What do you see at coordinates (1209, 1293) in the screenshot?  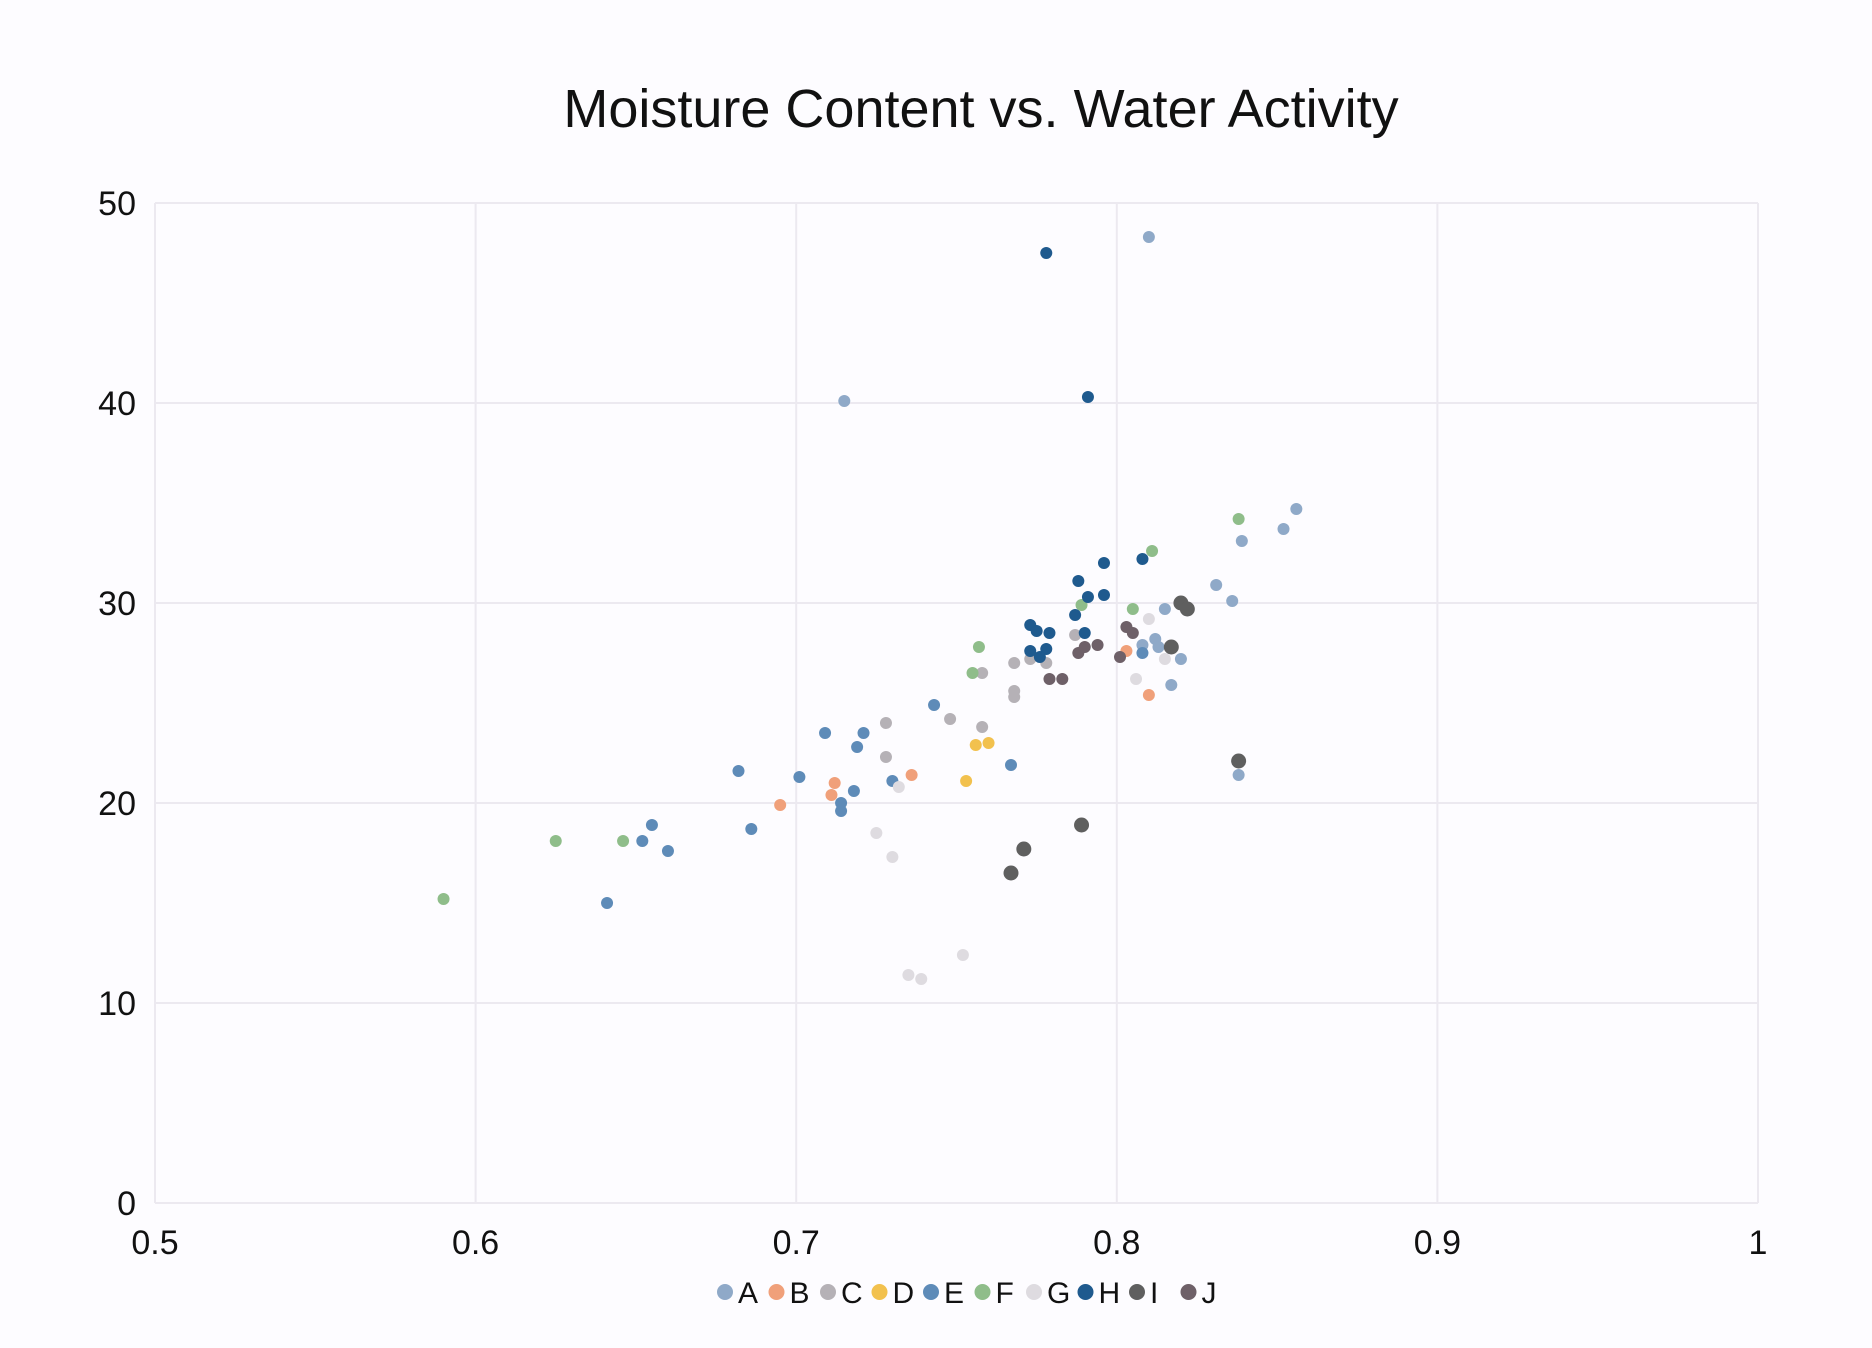 I see `legend-label: J` at bounding box center [1209, 1293].